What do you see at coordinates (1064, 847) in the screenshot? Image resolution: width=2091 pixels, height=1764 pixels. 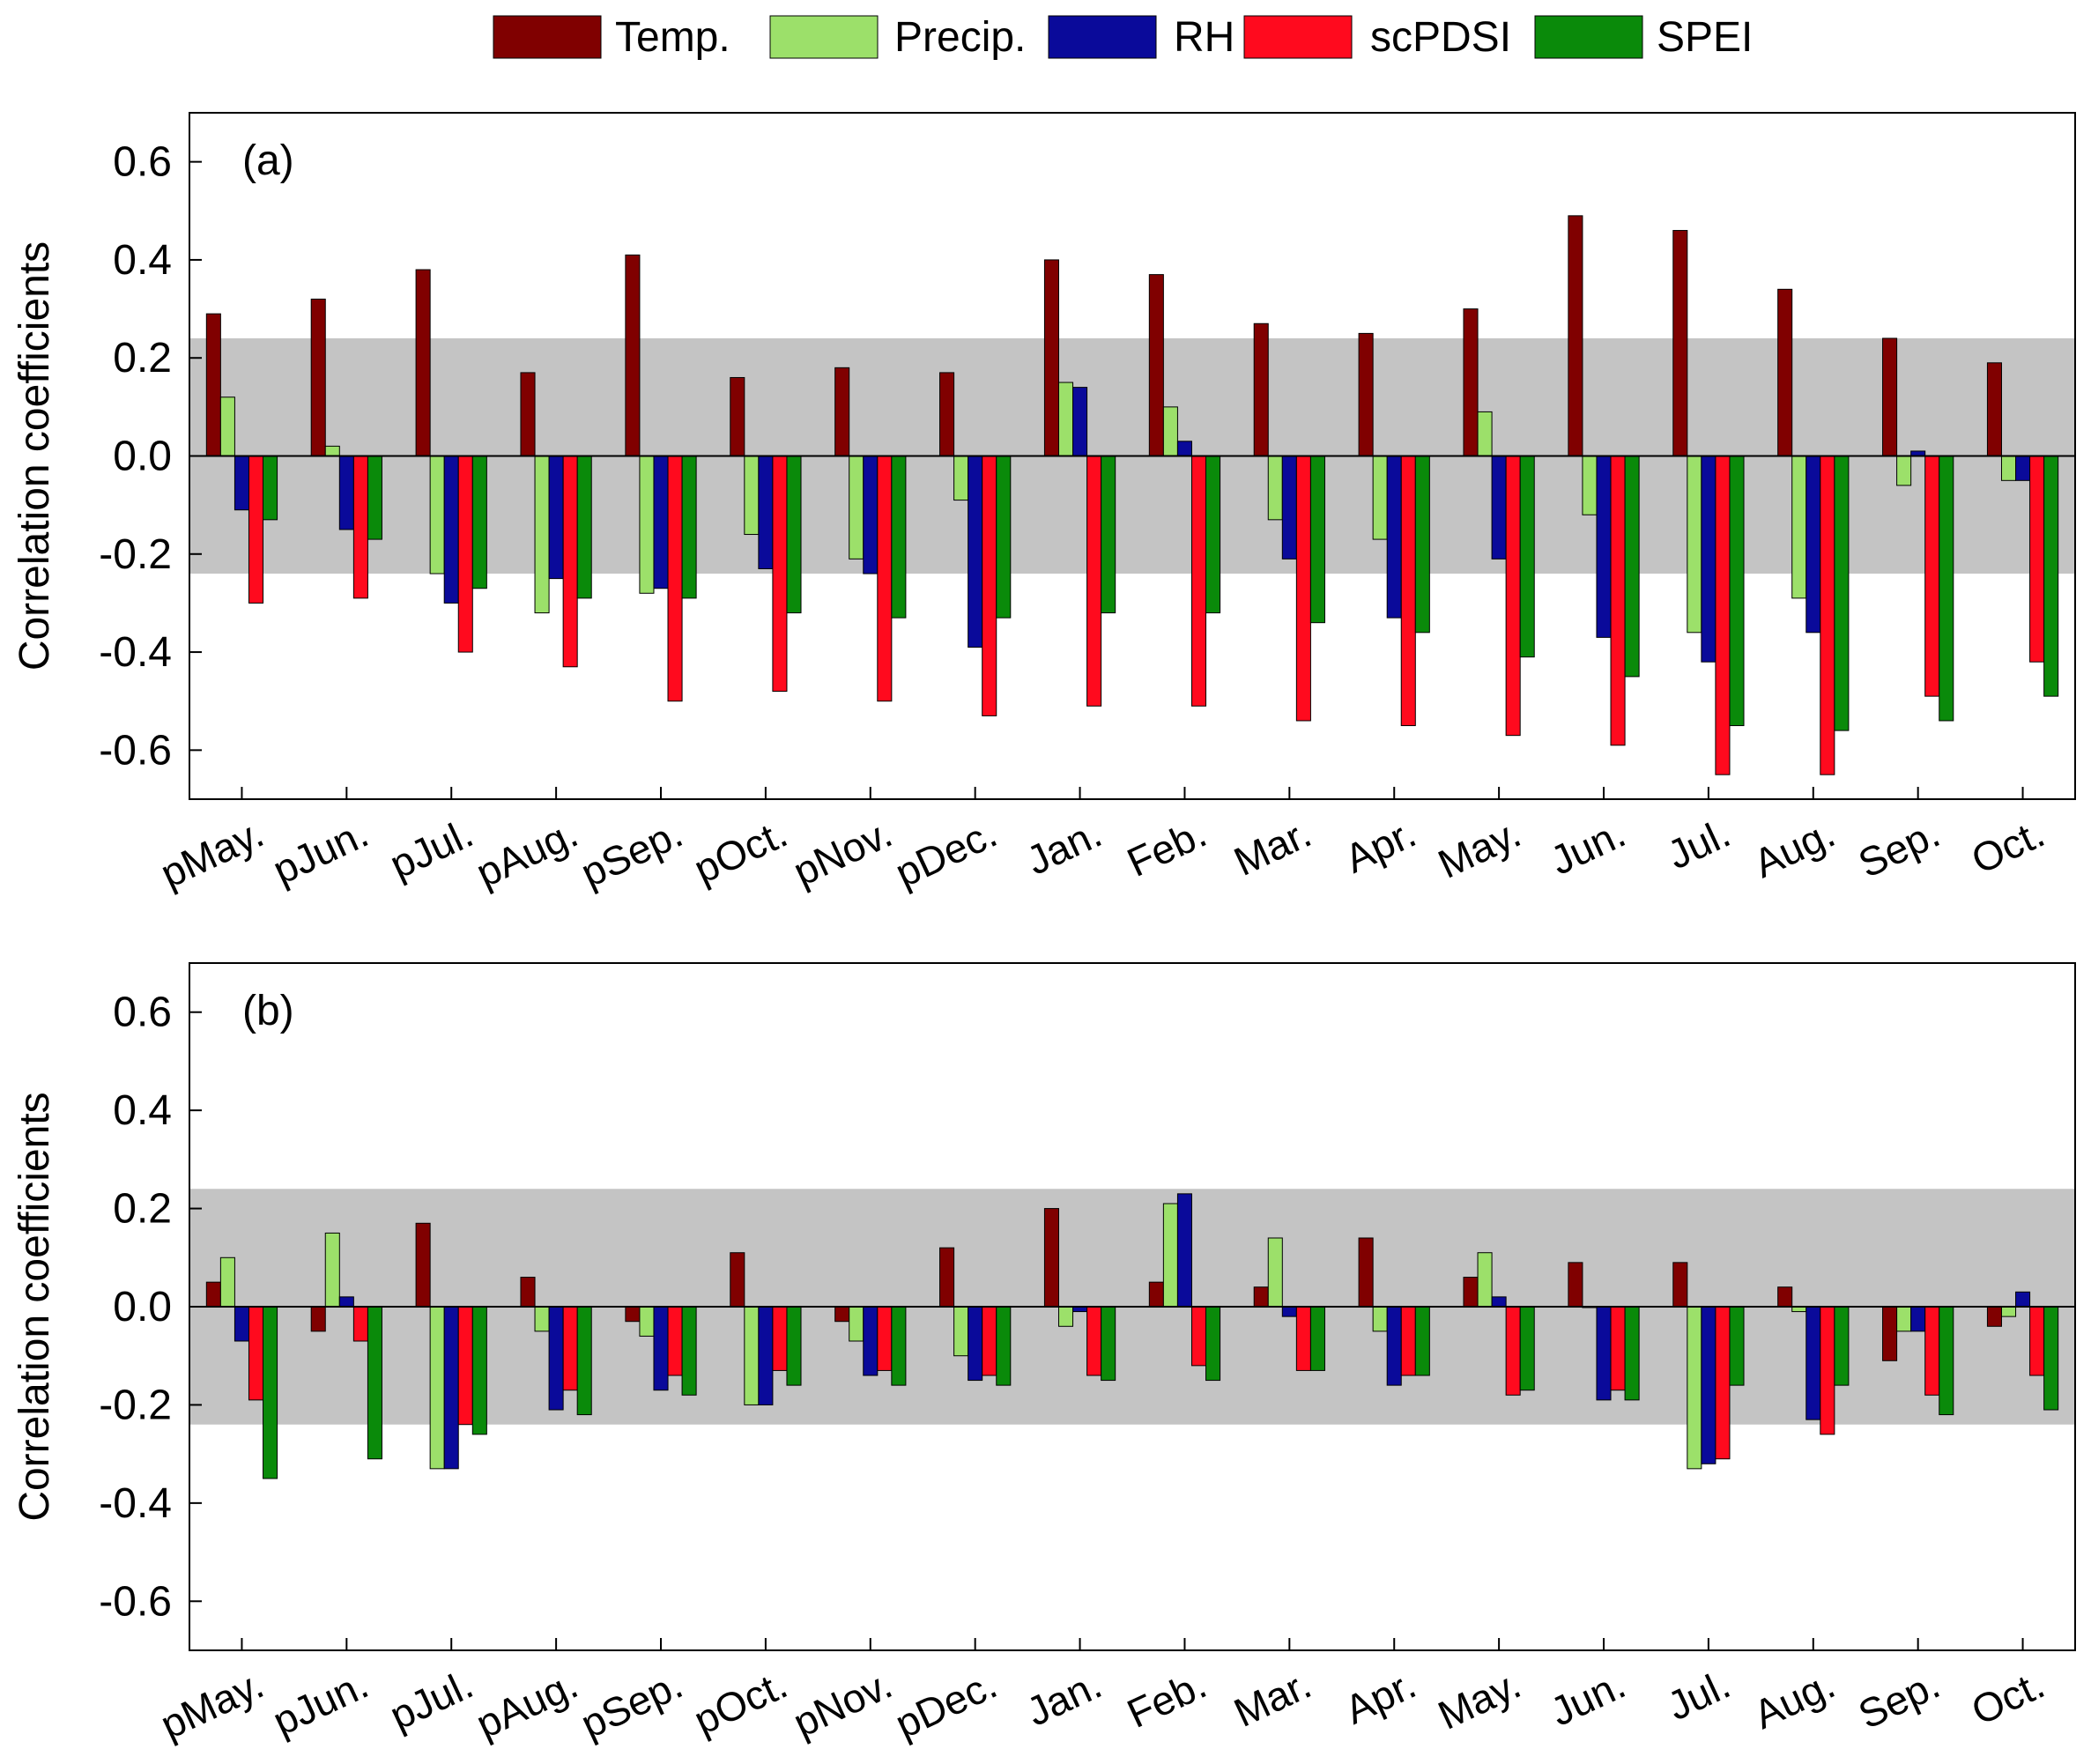 I see `x-tick-label: Jan.` at bounding box center [1064, 847].